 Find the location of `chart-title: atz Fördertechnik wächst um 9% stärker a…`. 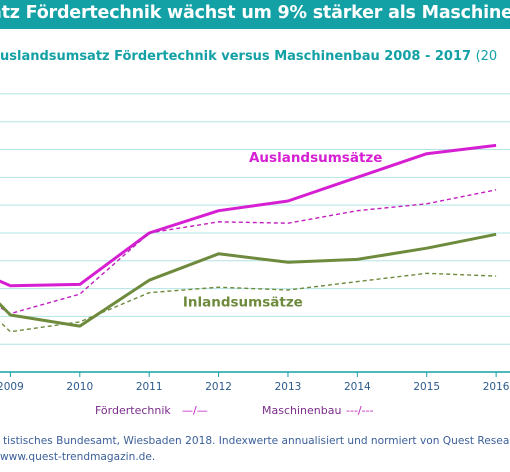

chart-title: atz Fördertechnik wächst um 9% stärker a… is located at coordinates (255, 13).